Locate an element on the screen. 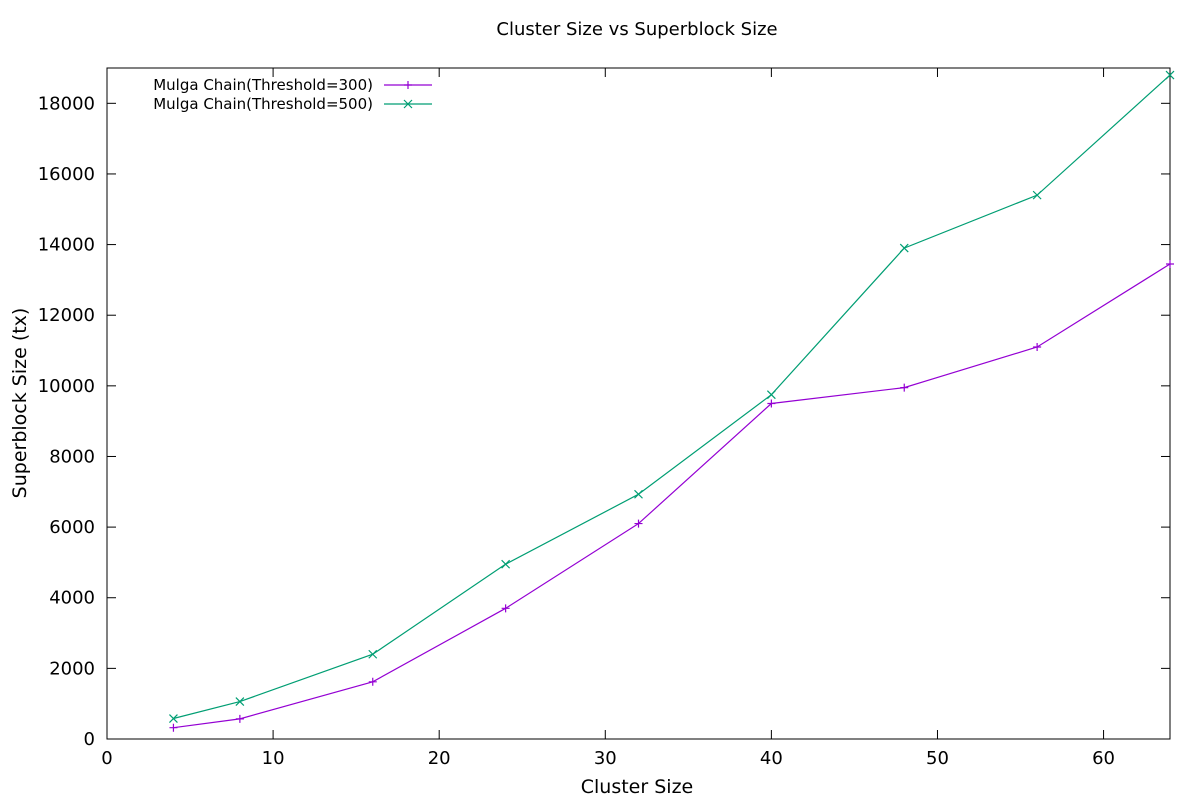 The width and height of the screenshot is (1200, 800). y-tick-label: 2000 is located at coordinates (72, 668).